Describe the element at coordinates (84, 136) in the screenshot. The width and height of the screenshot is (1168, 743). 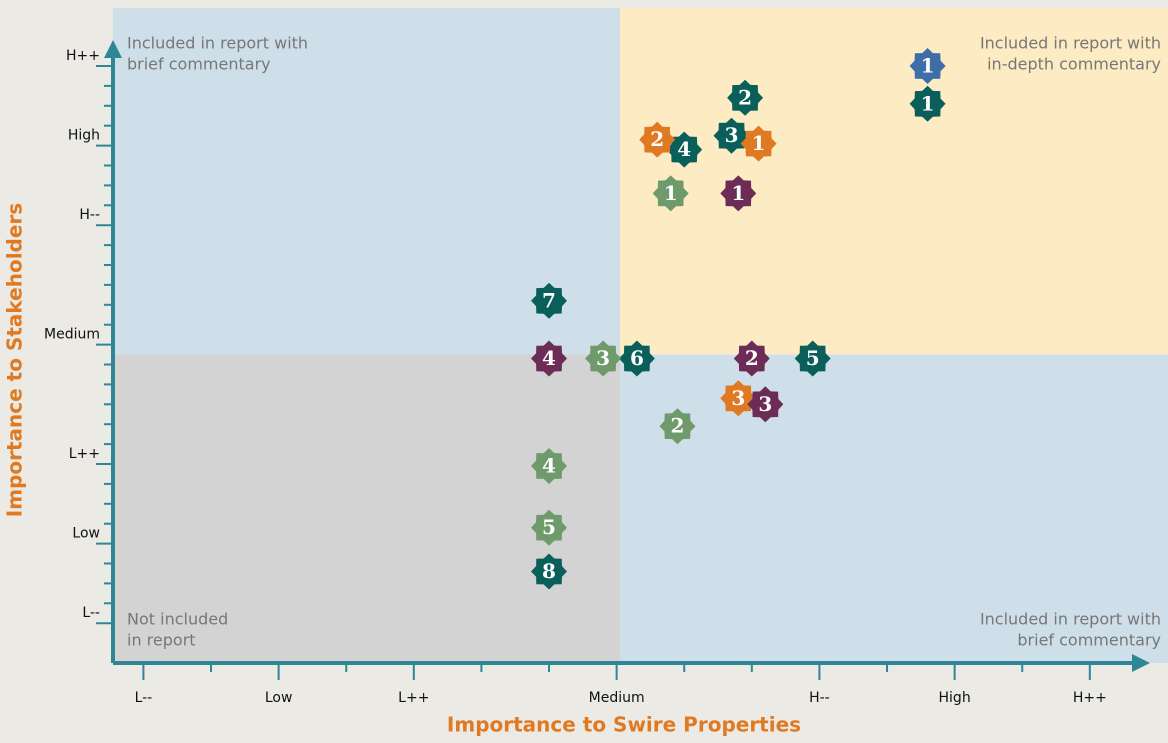
I see `y-tick-label: High` at that location.